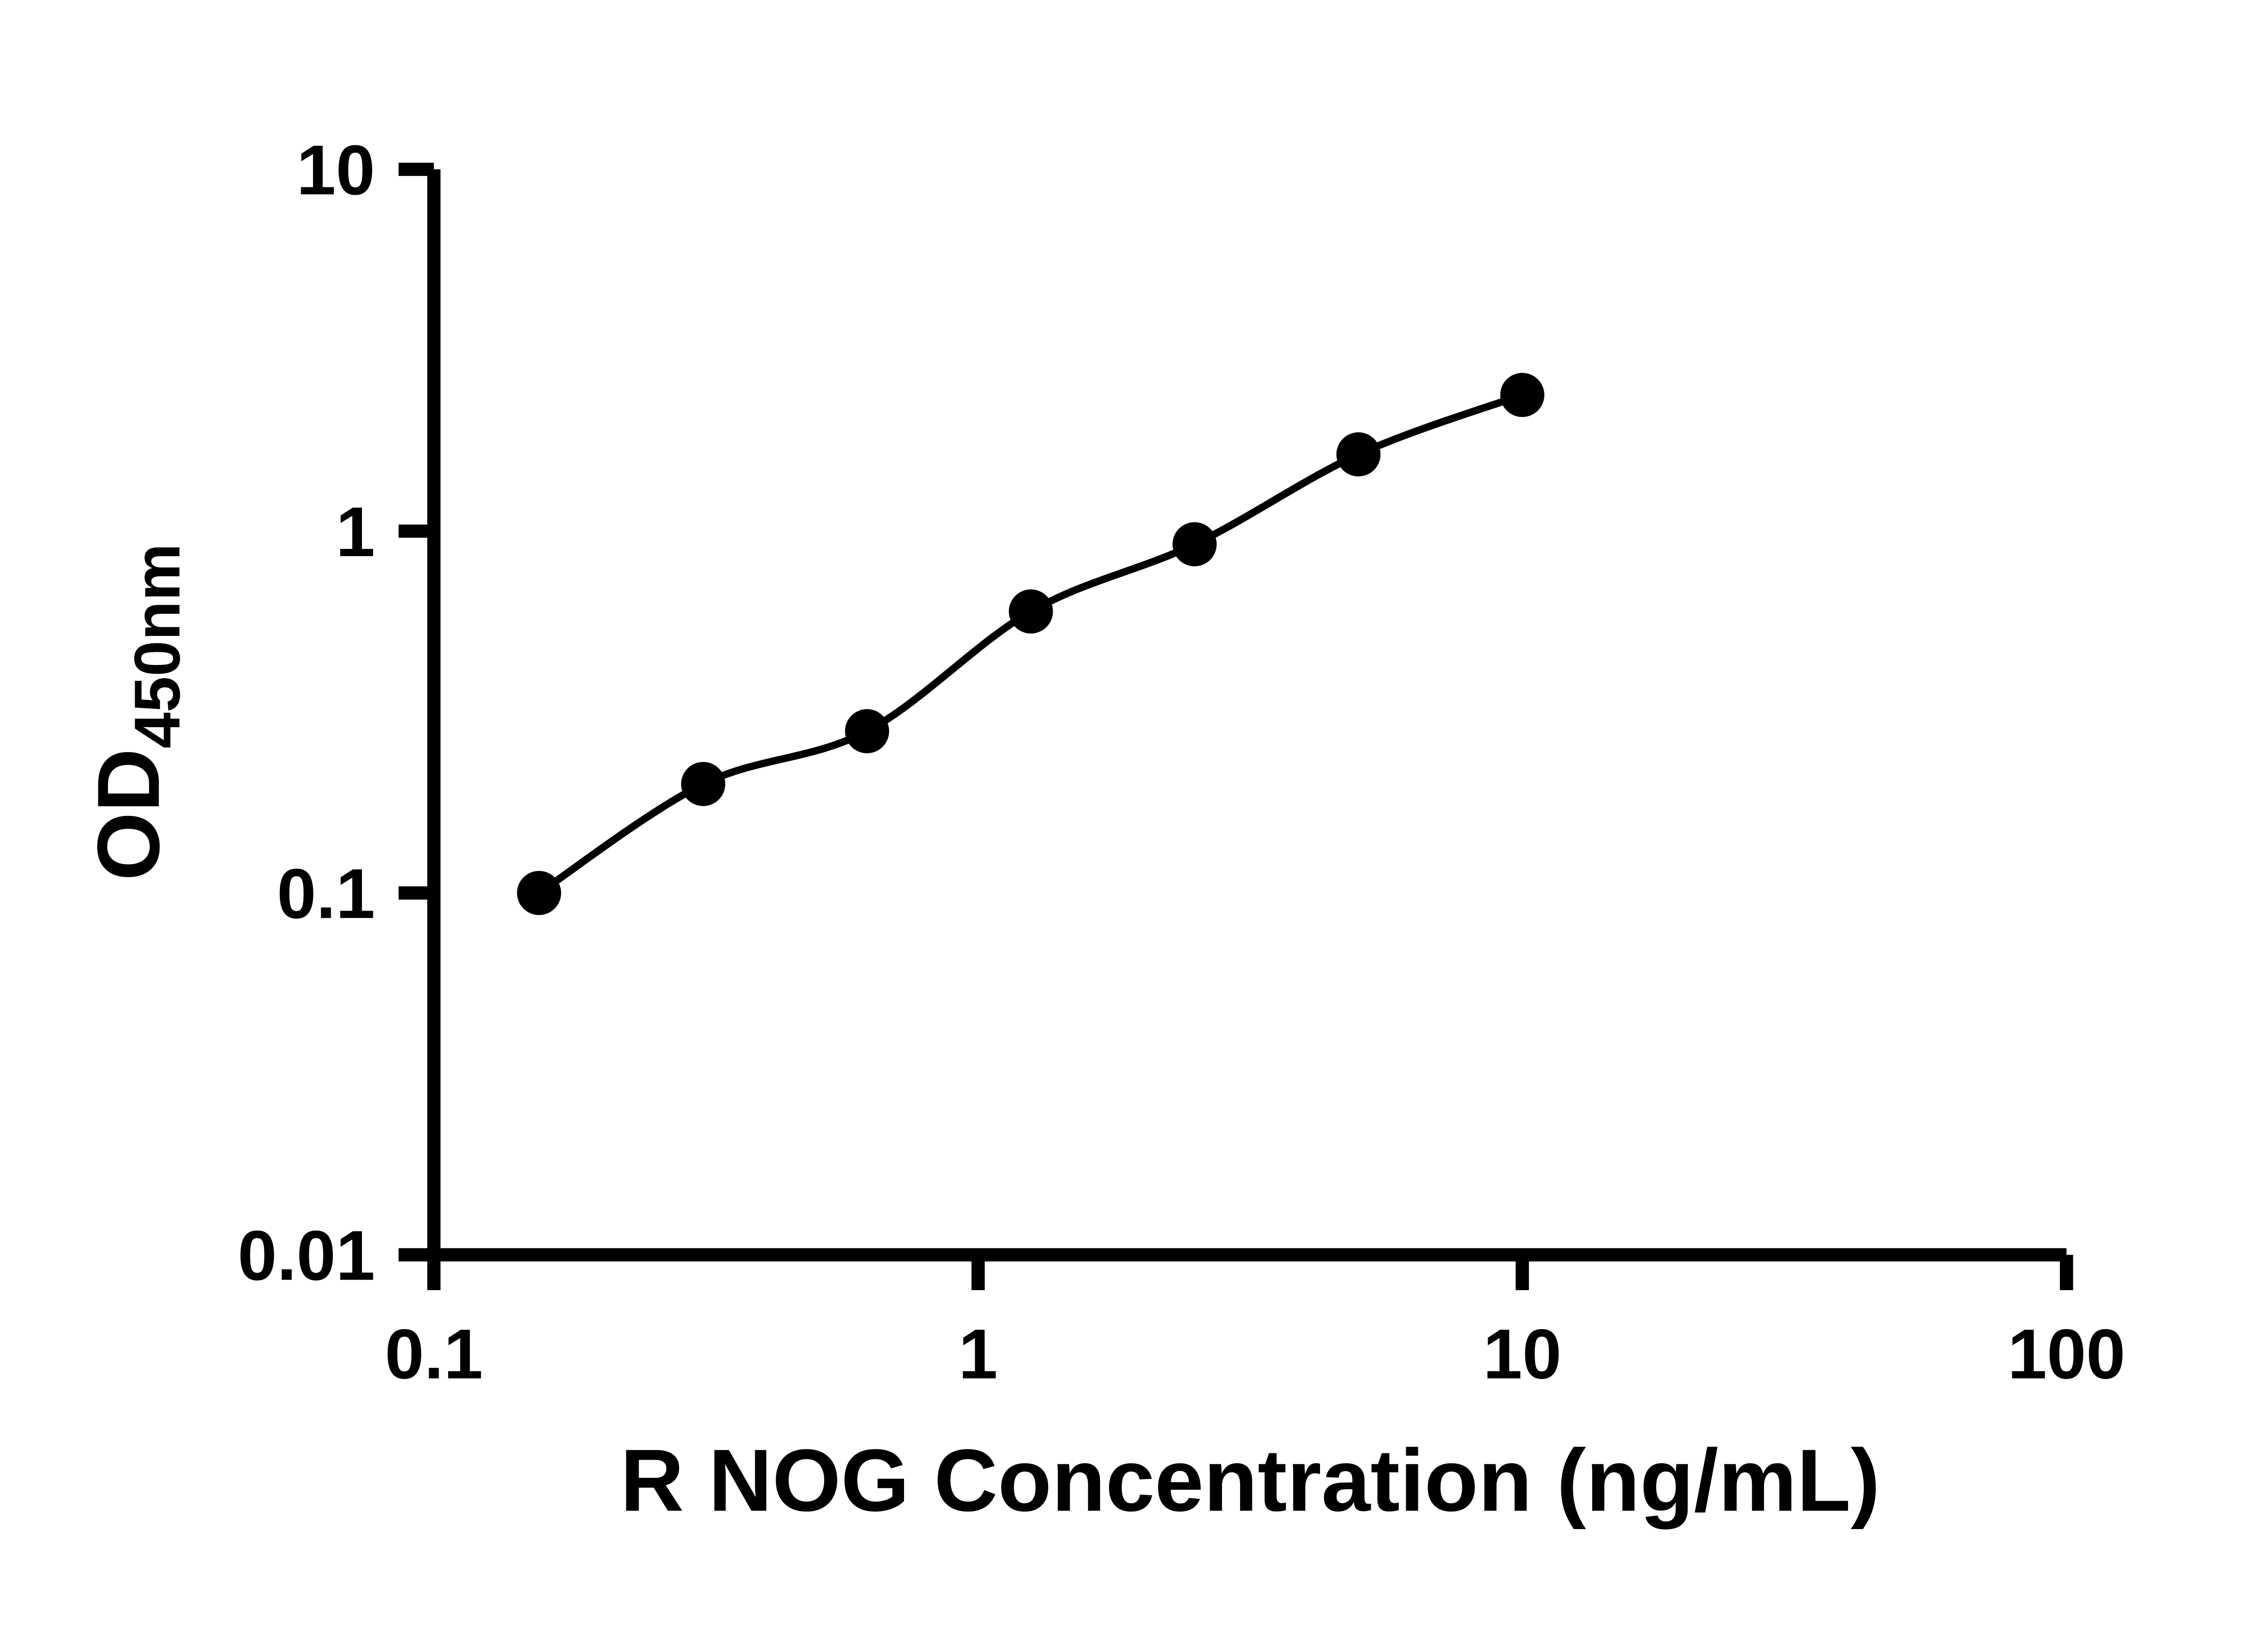  What do you see at coordinates (158, 645) in the screenshot?
I see `y-axis-title-subscript: 450nm` at bounding box center [158, 645].